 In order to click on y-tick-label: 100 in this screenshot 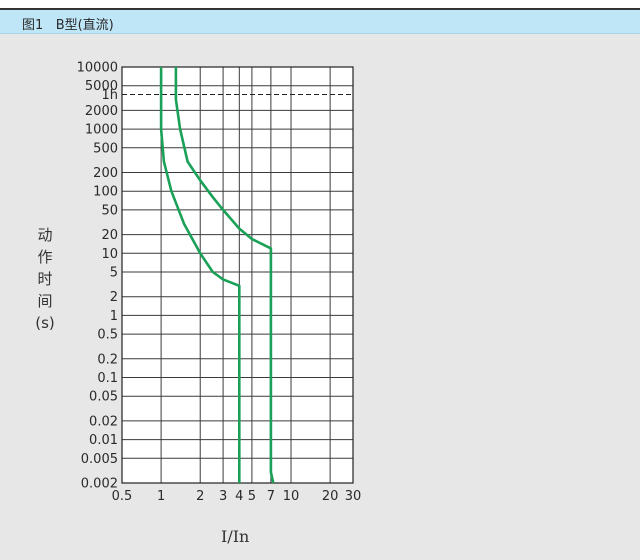, I will do `click(105, 192)`.